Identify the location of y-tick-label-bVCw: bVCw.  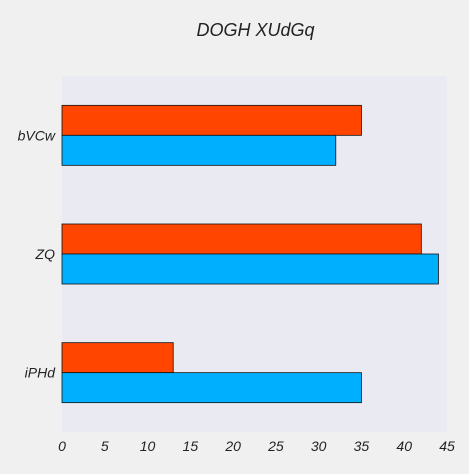
(37, 135).